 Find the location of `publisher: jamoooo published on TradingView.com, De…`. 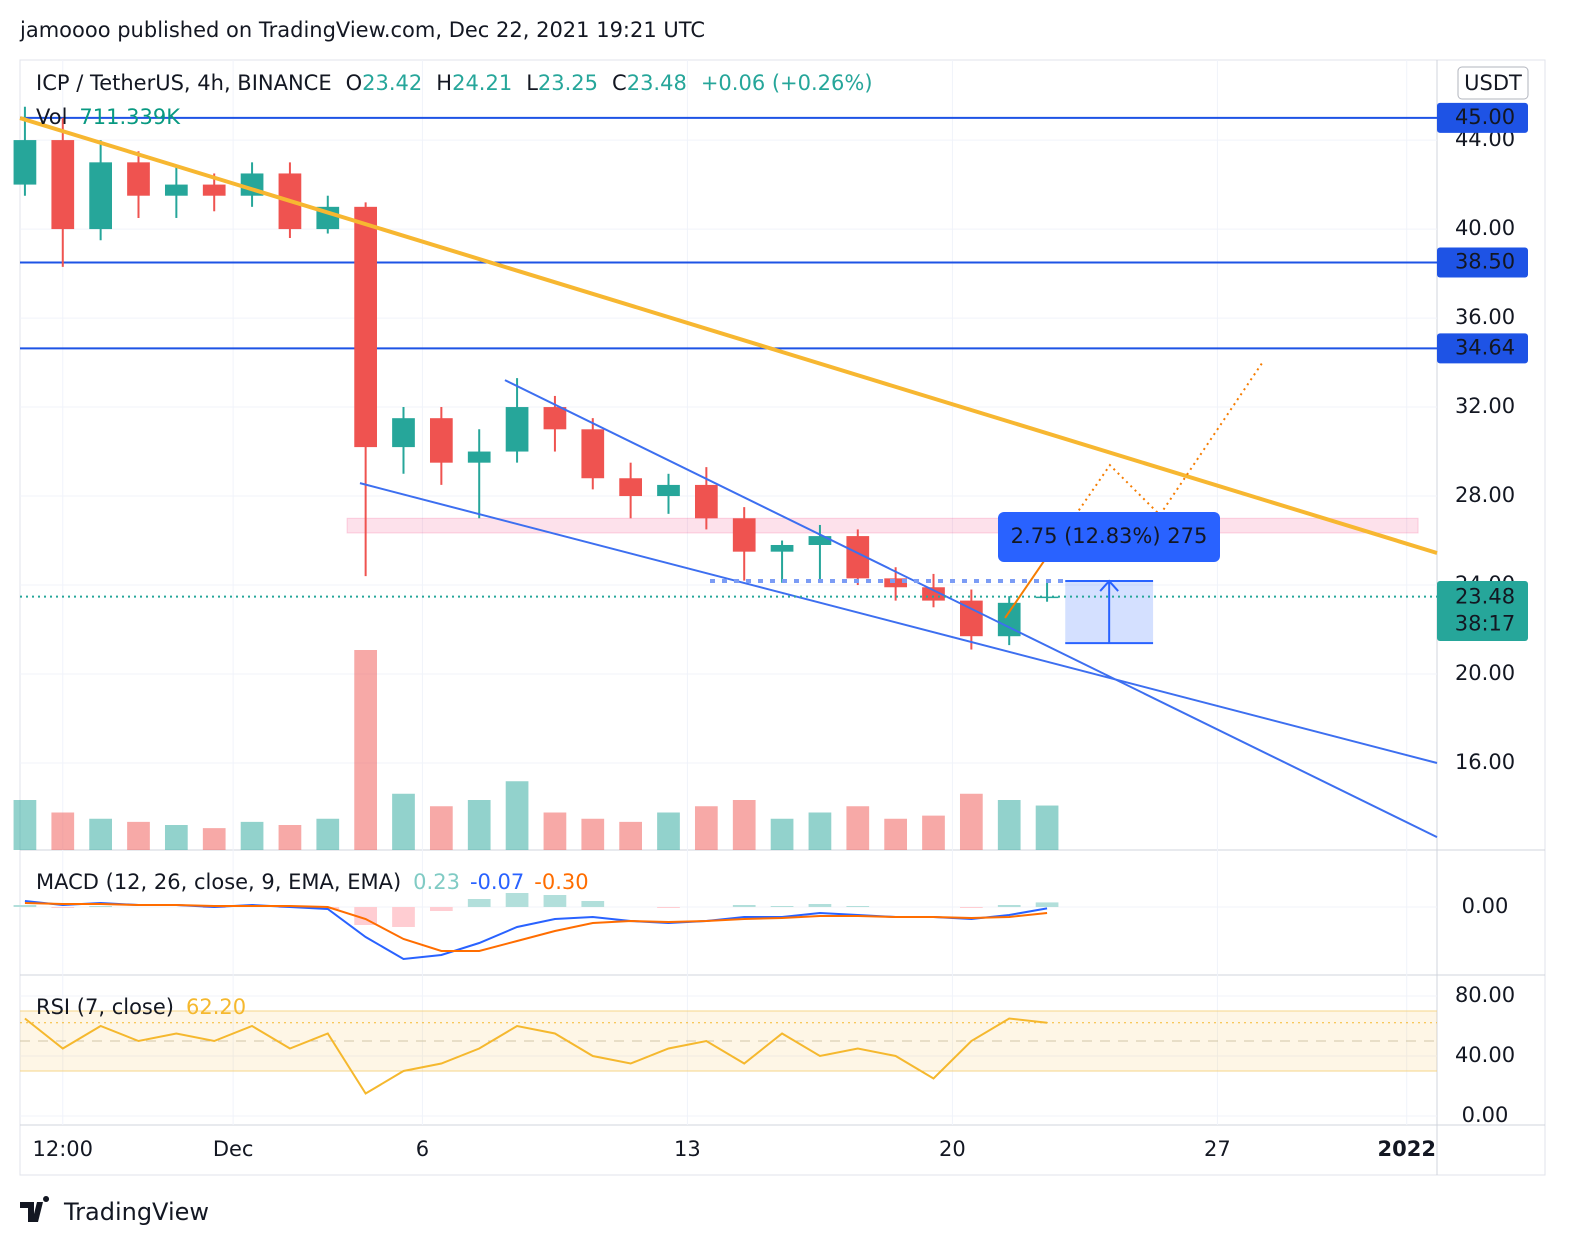

publisher: jamoooo published on TradingView.com, De… is located at coordinates (362, 30).